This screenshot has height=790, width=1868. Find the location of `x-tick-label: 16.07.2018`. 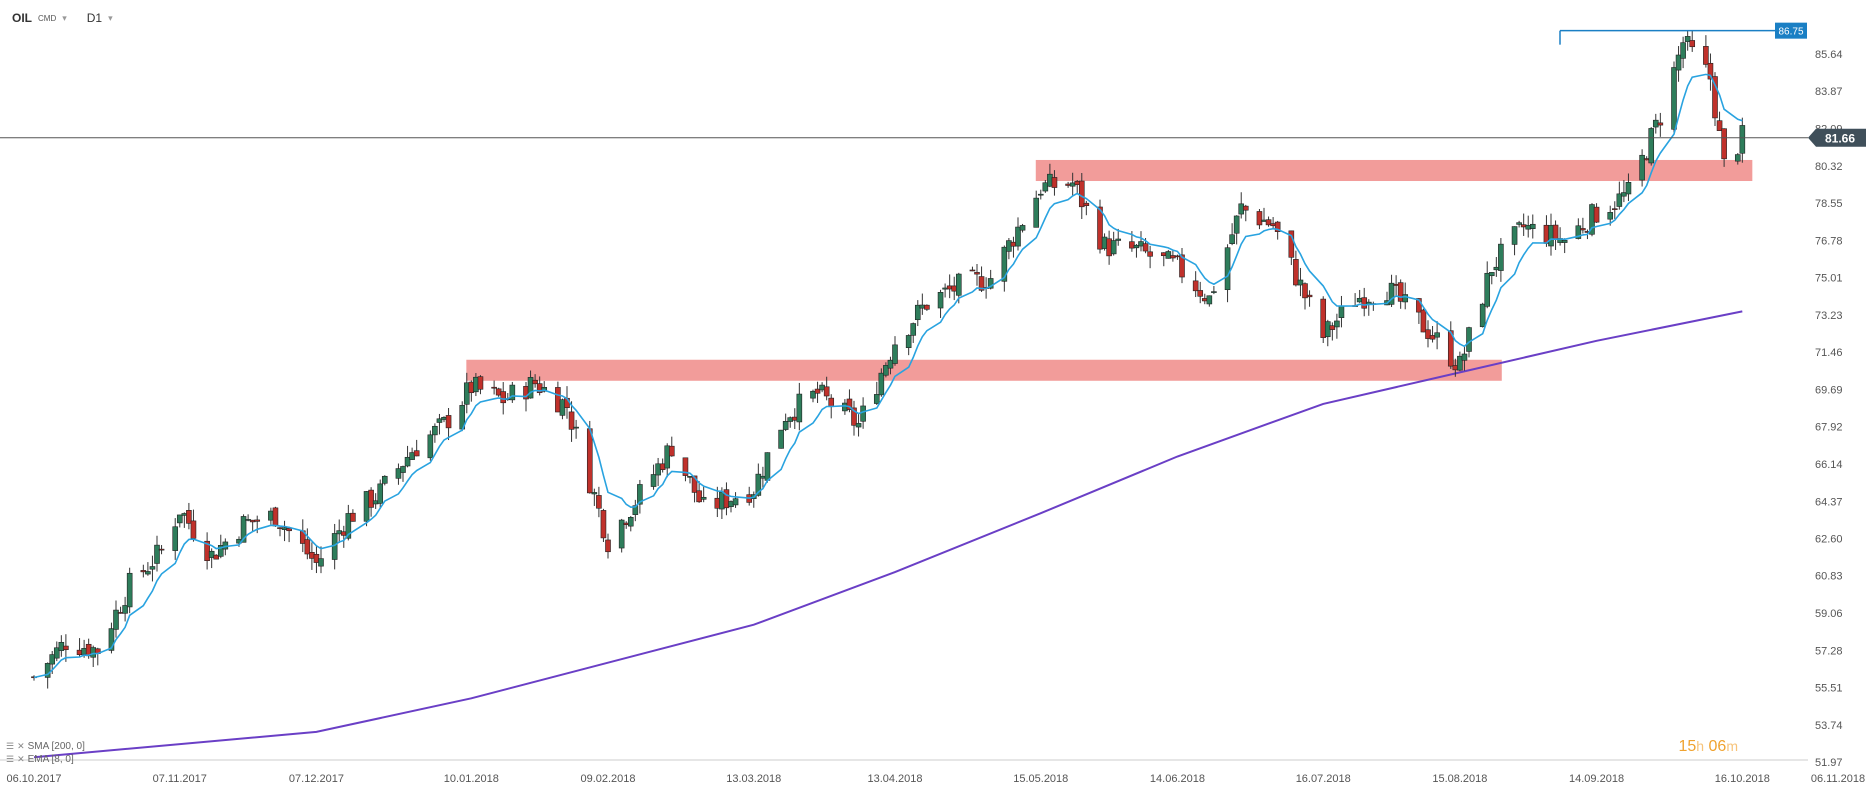

x-tick-label: 16.07.2018 is located at coordinates (1323, 779).